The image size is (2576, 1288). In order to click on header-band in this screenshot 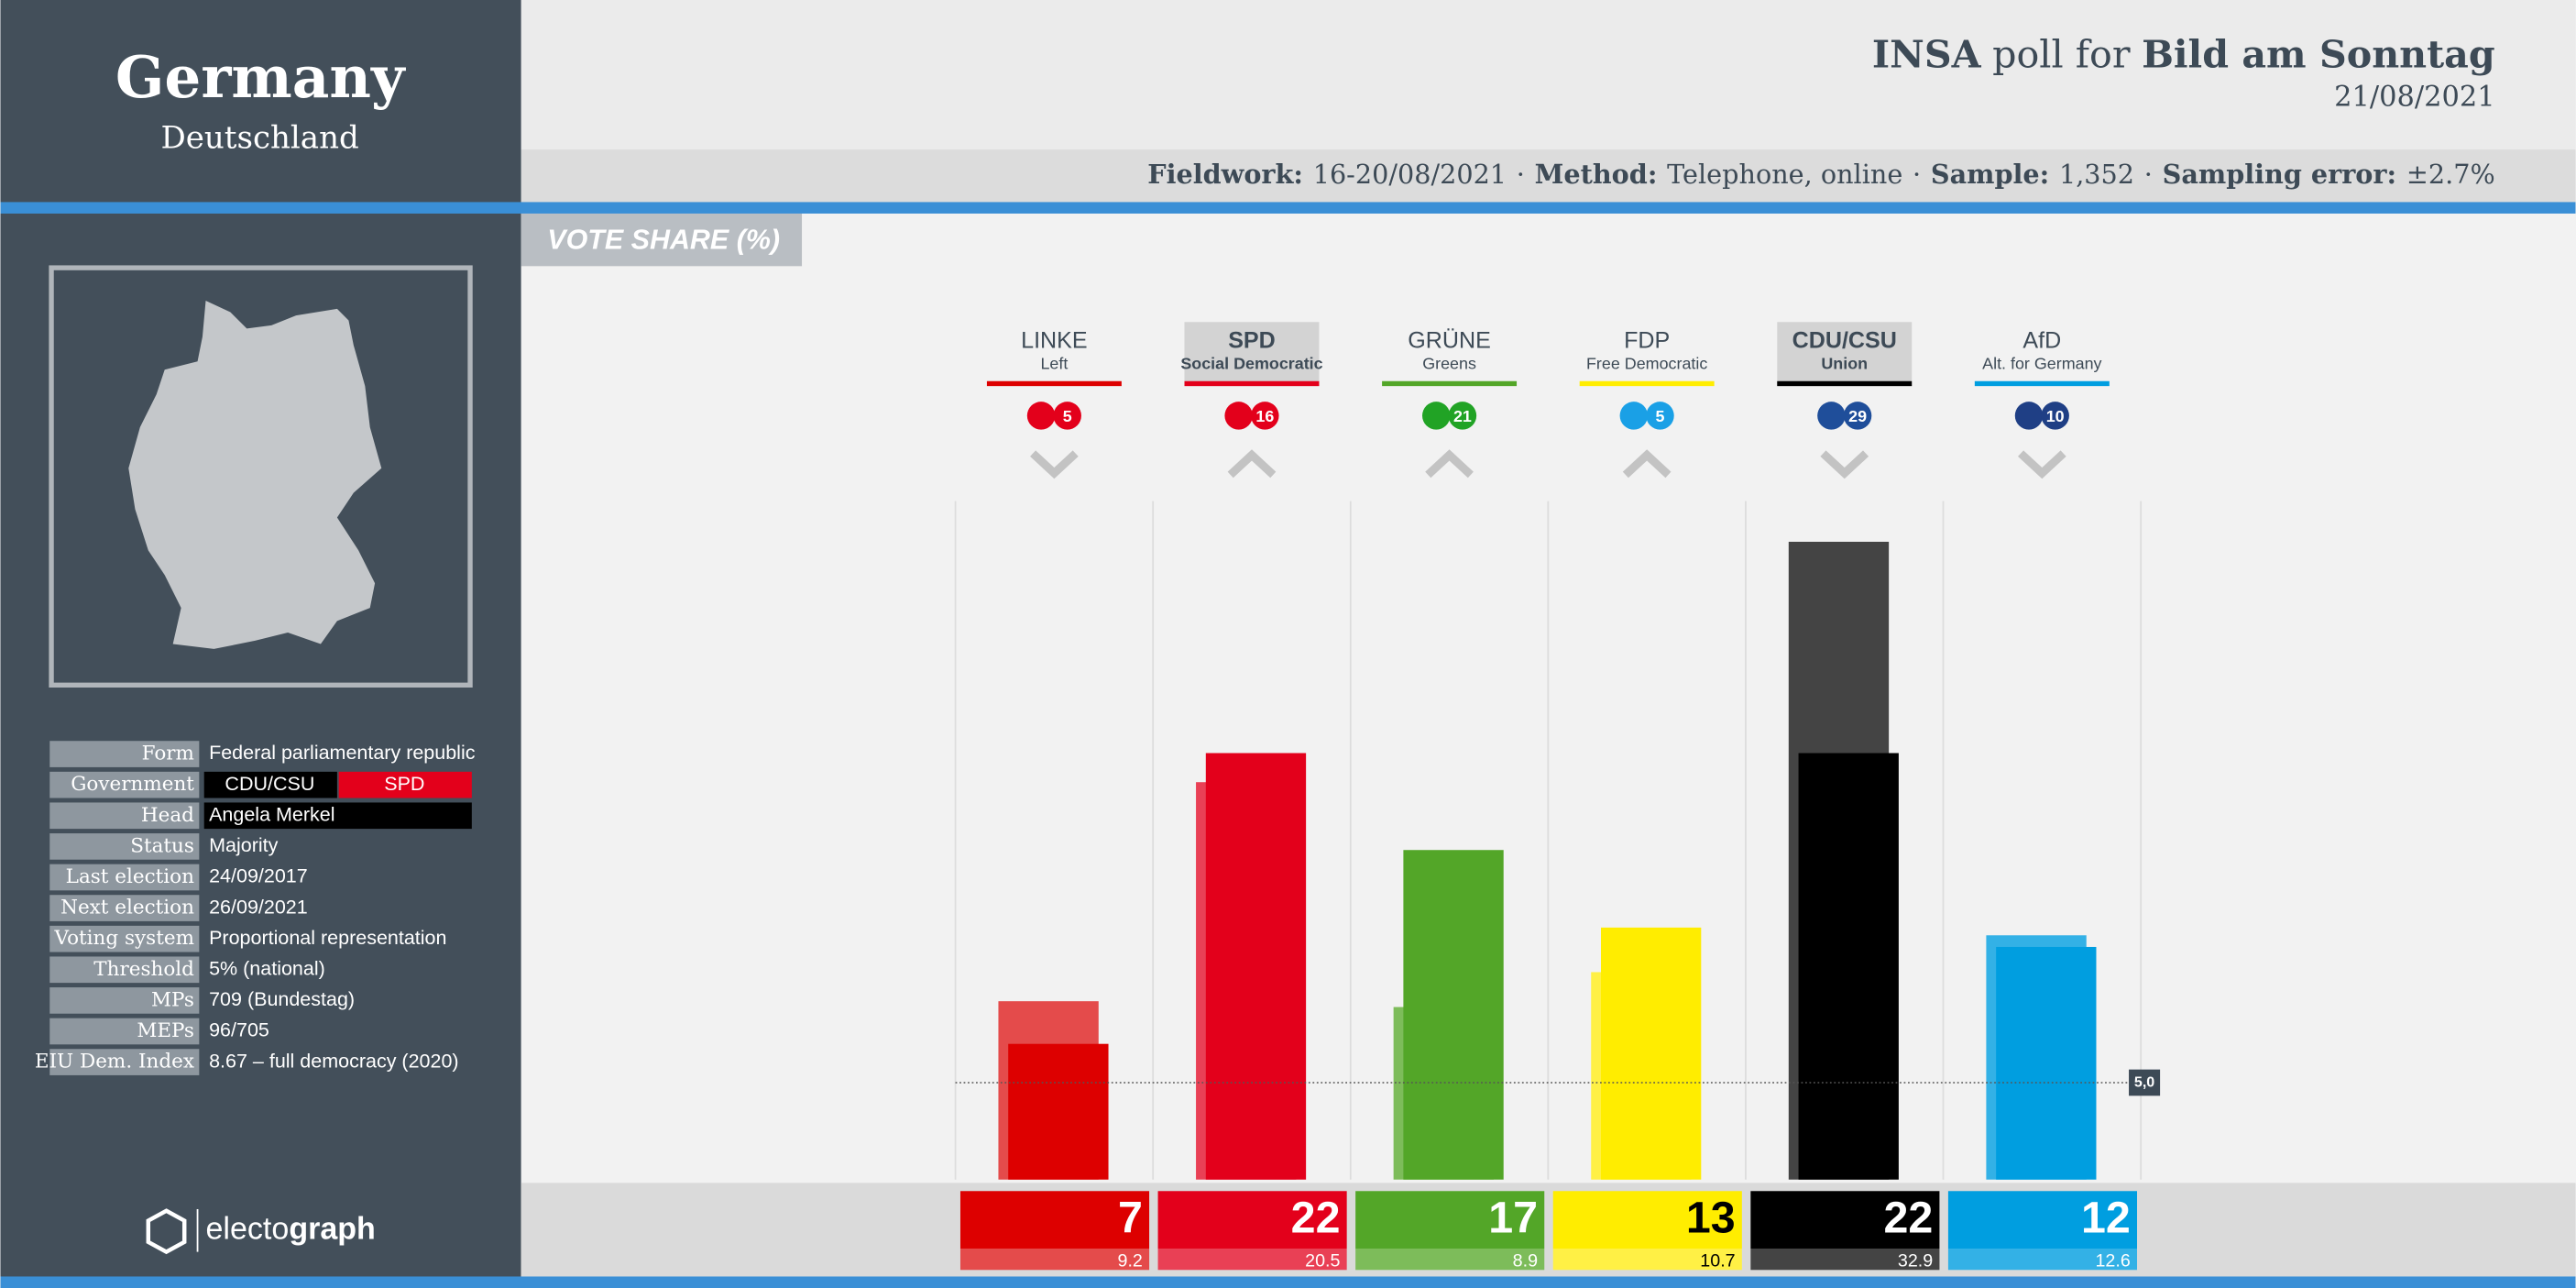, I will do `click(1548, 75)`.